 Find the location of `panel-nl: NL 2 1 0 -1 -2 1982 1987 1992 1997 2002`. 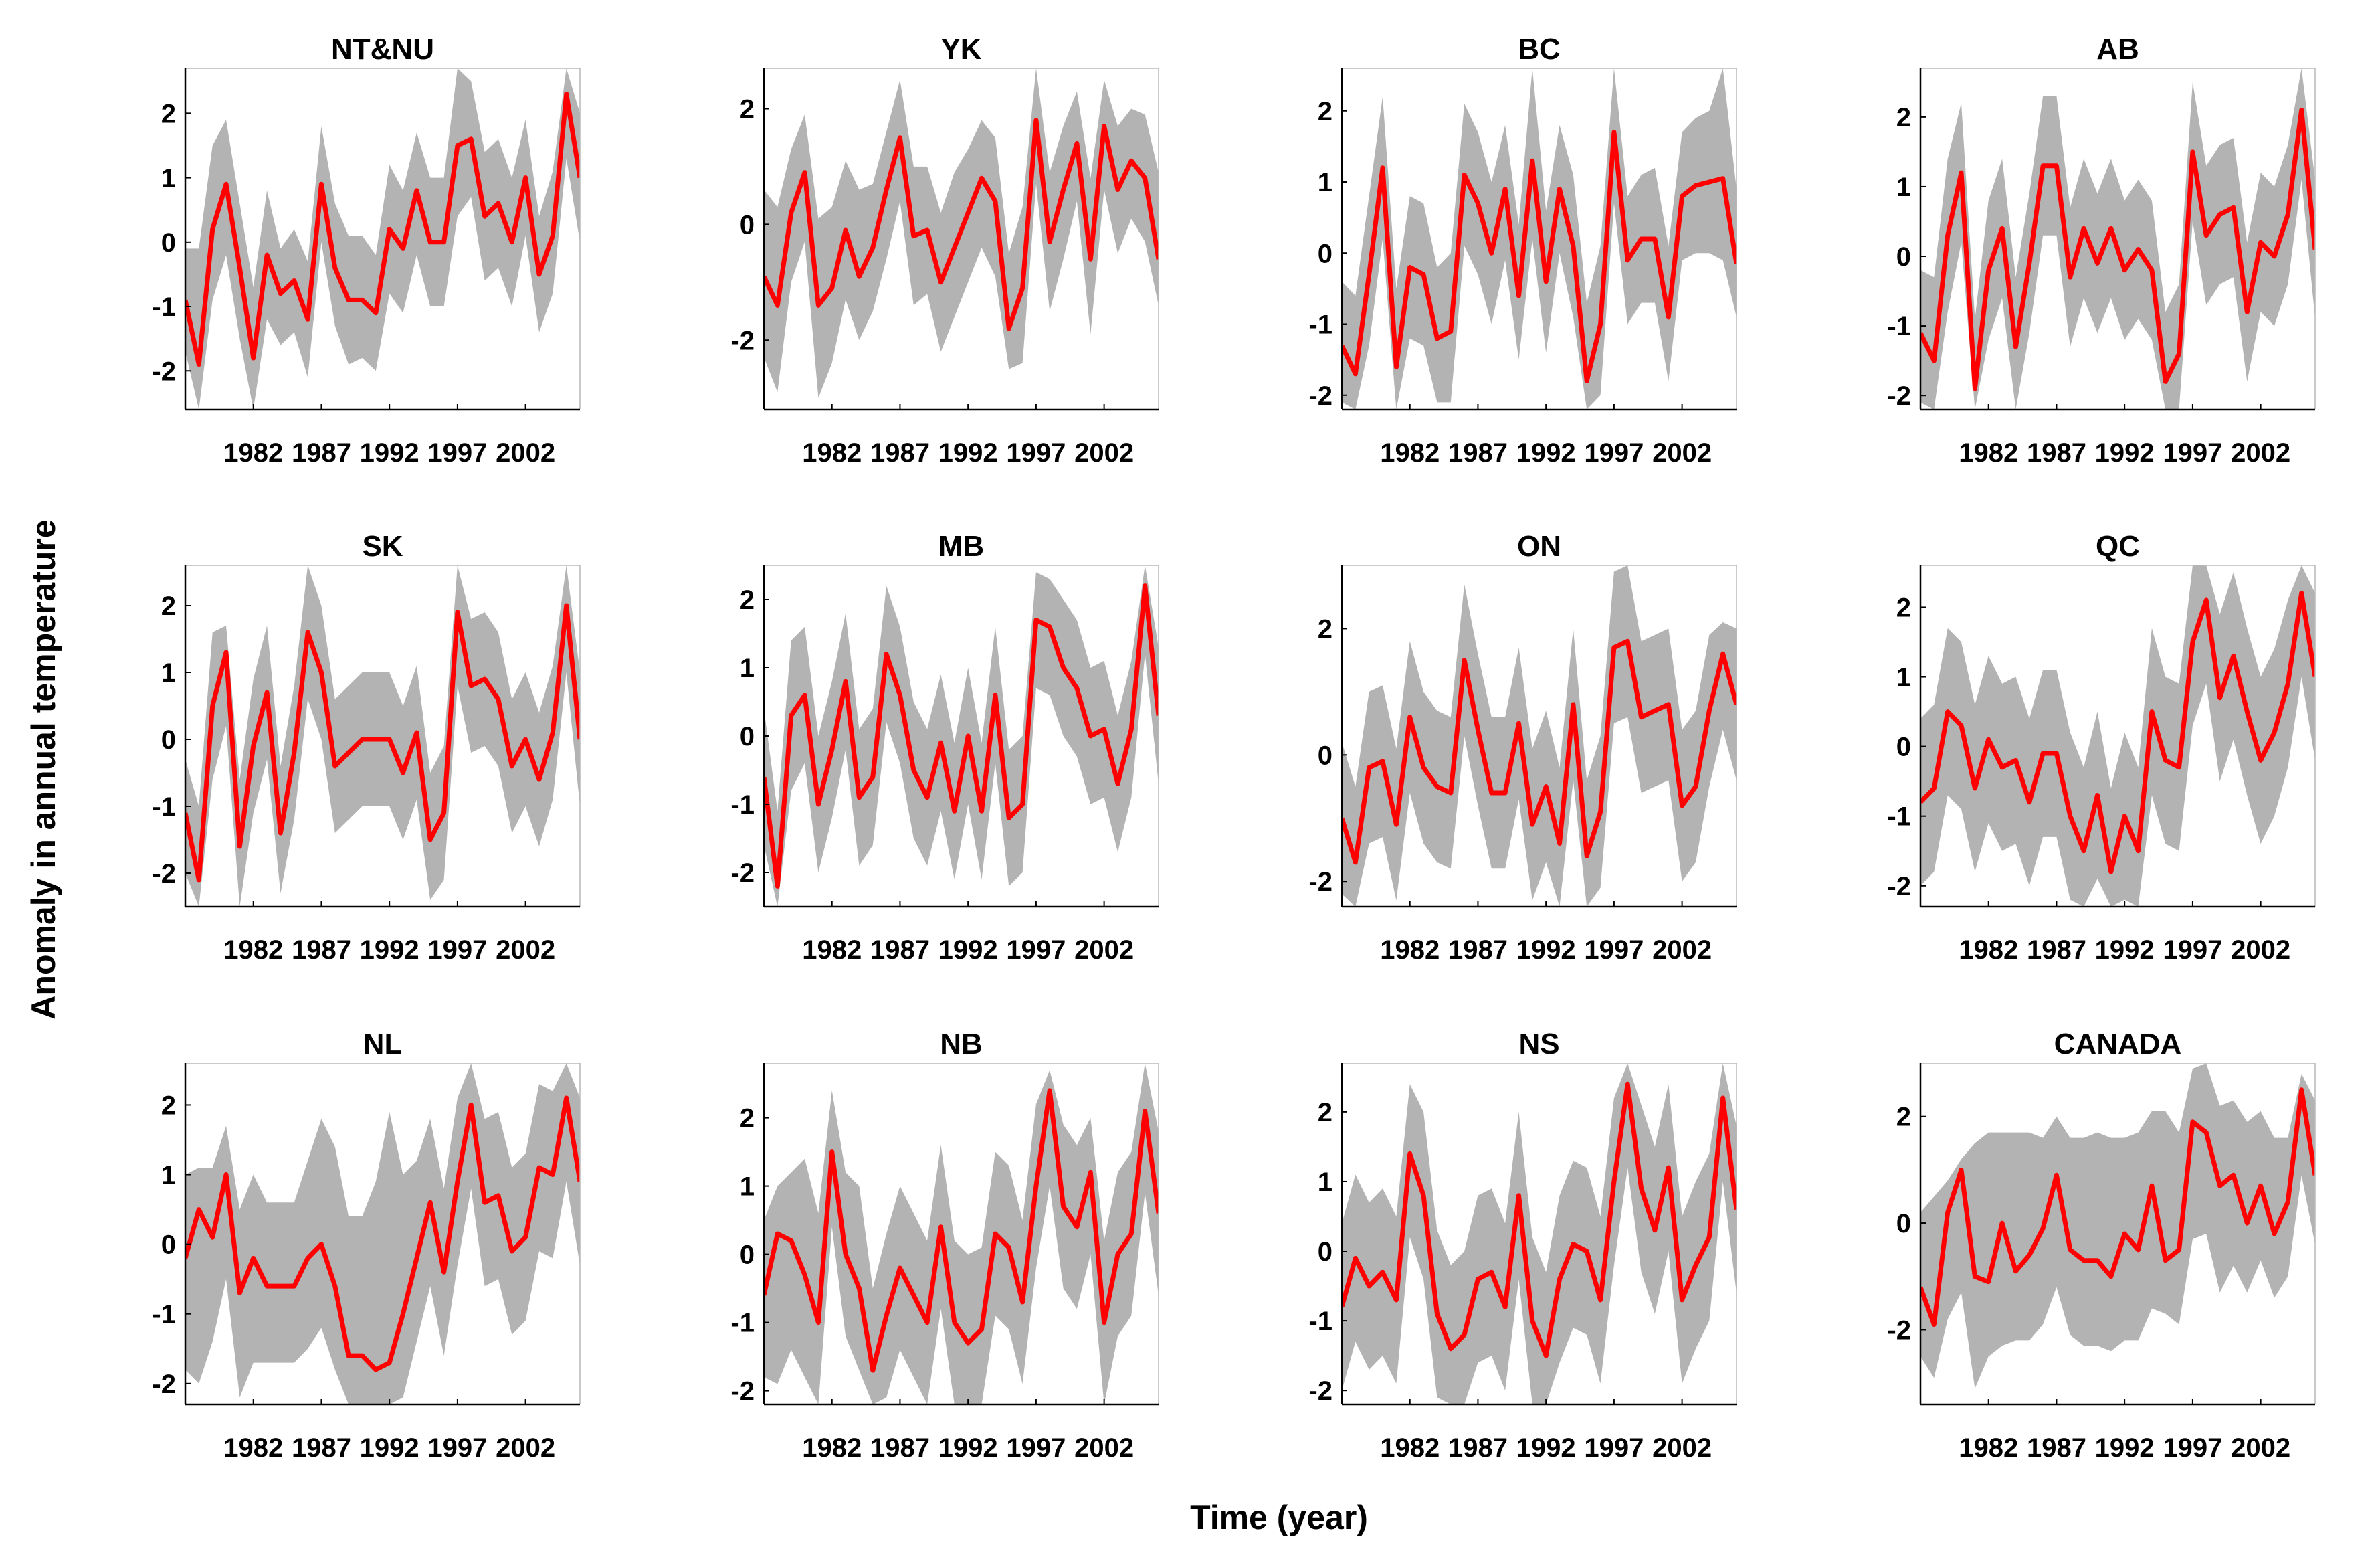

panel-nl: NL 2 1 0 -1 -2 1982 1987 1992 1997 2002 is located at coordinates (367, 1245).